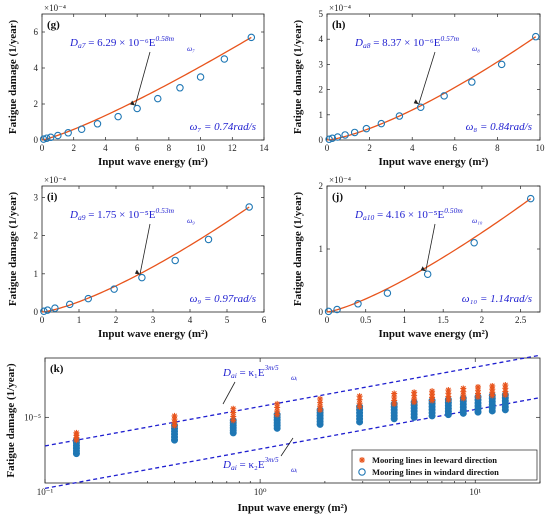  I want to click on x-tick-label: 8, so click(497, 148).